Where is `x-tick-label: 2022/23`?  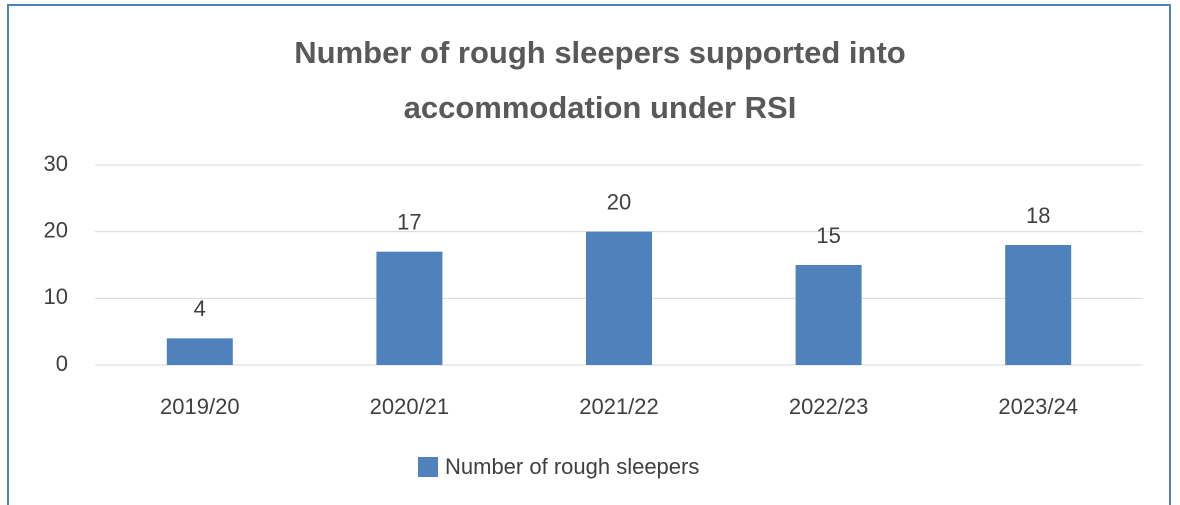 x-tick-label: 2022/23 is located at coordinates (829, 406).